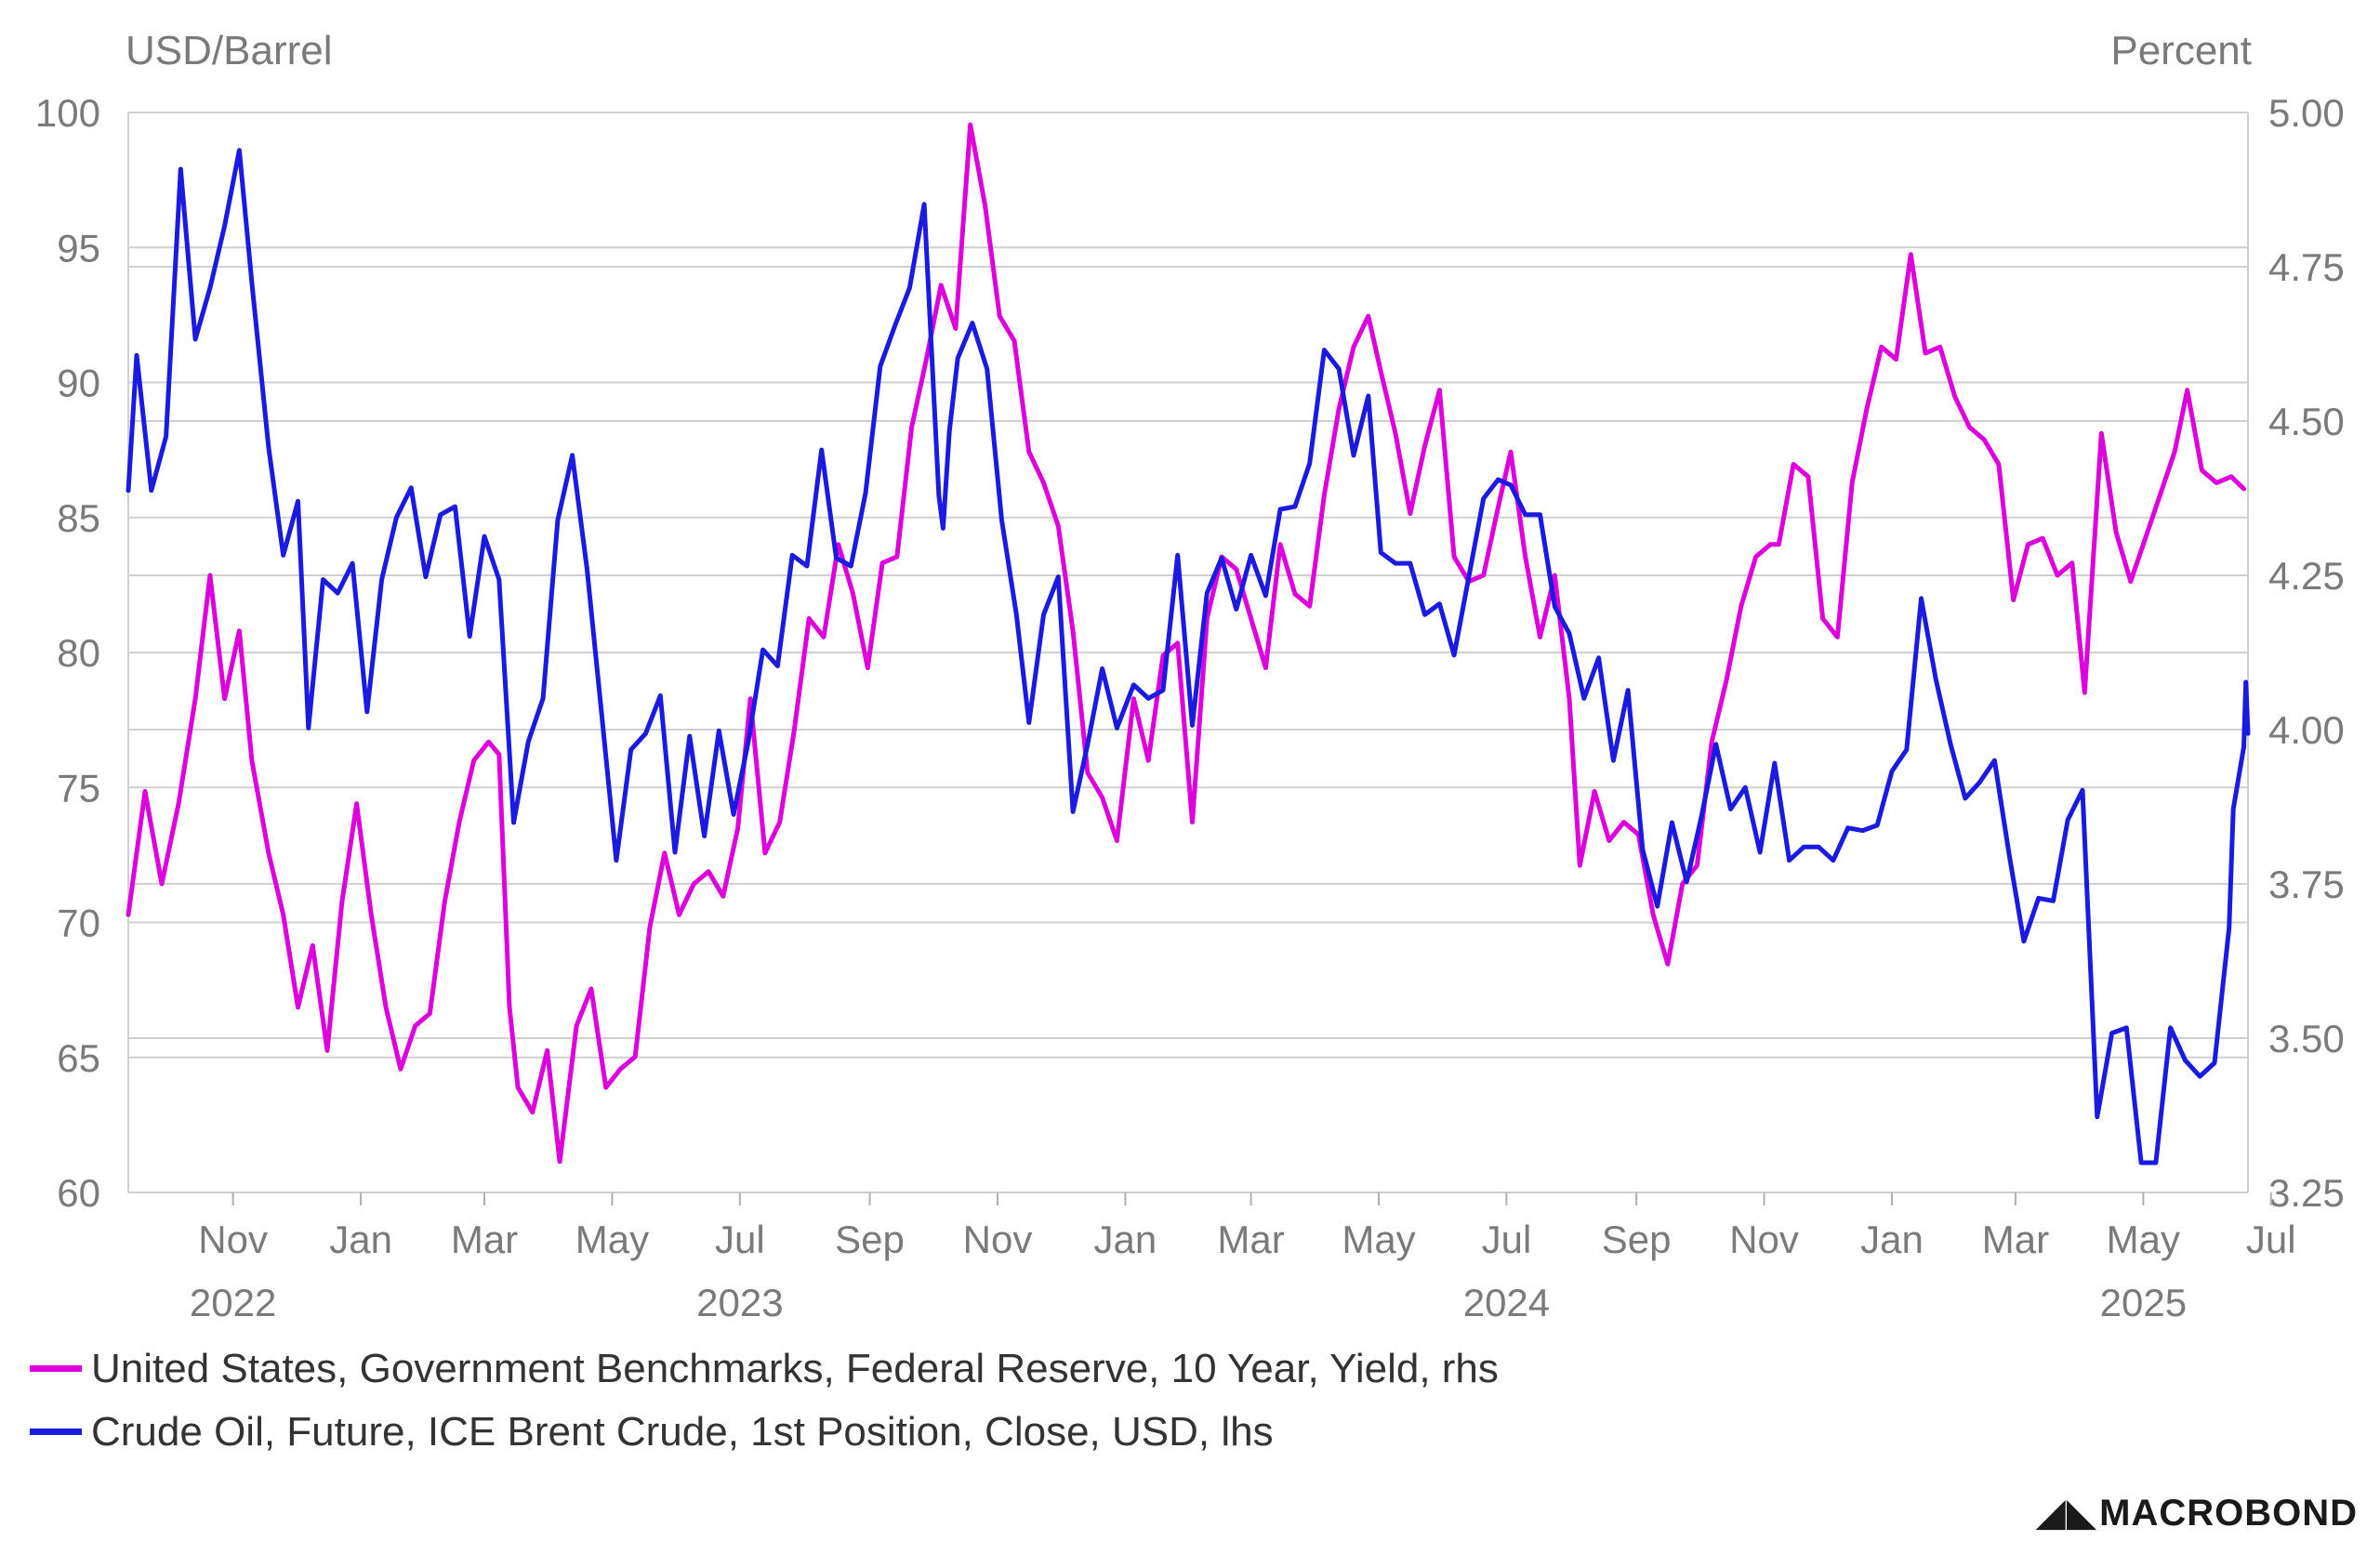 The width and height of the screenshot is (2380, 1567). I want to click on left-tick-label: 70, so click(78, 923).